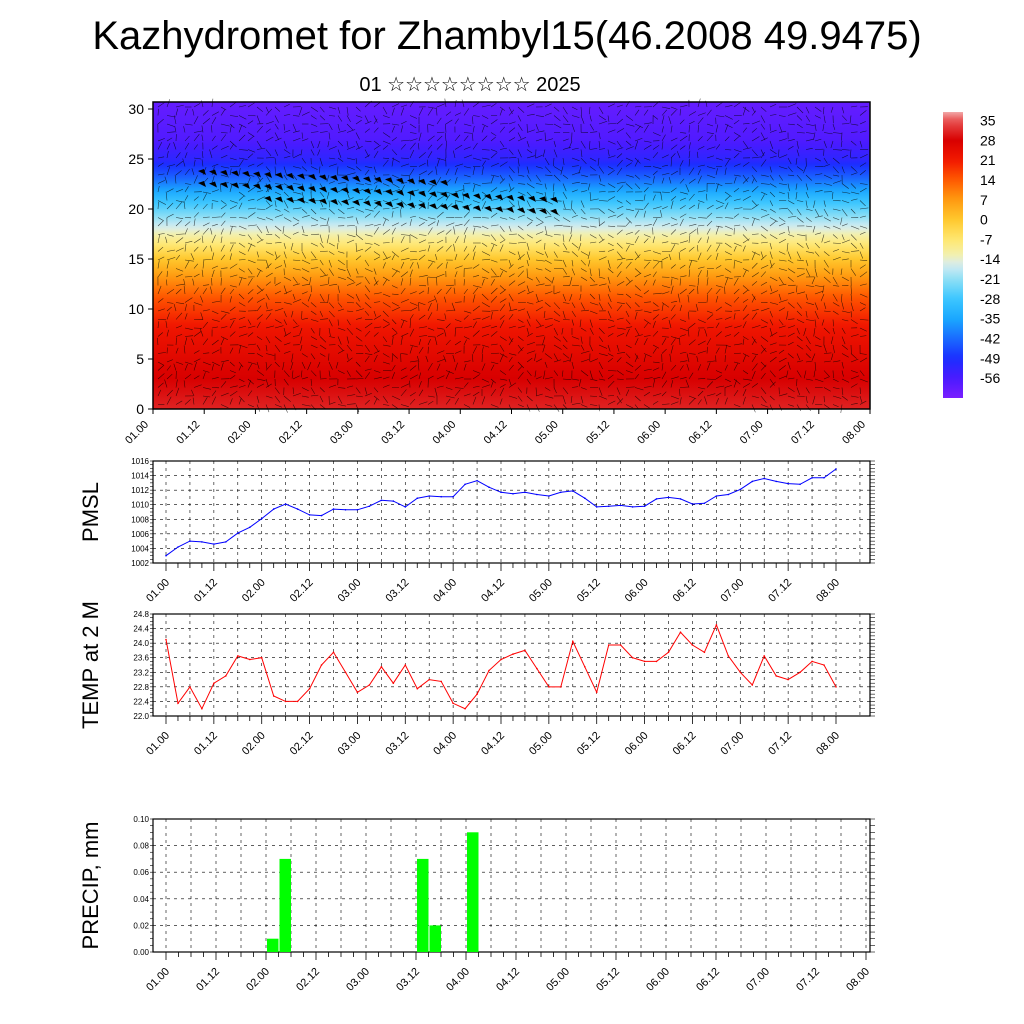  Describe the element at coordinates (158, 744) in the screenshot. I see `x-tick-label: 01.00` at that location.